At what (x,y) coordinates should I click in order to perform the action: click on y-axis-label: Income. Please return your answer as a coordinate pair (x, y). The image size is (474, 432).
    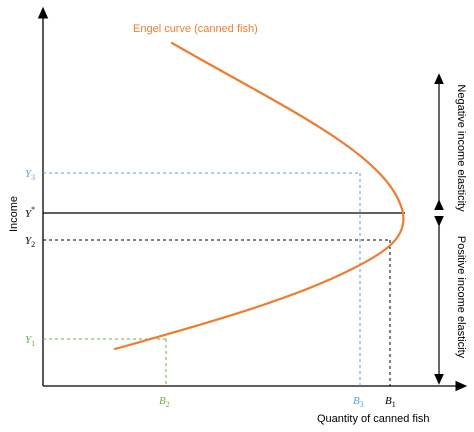
    Looking at the image, I should click on (14, 214).